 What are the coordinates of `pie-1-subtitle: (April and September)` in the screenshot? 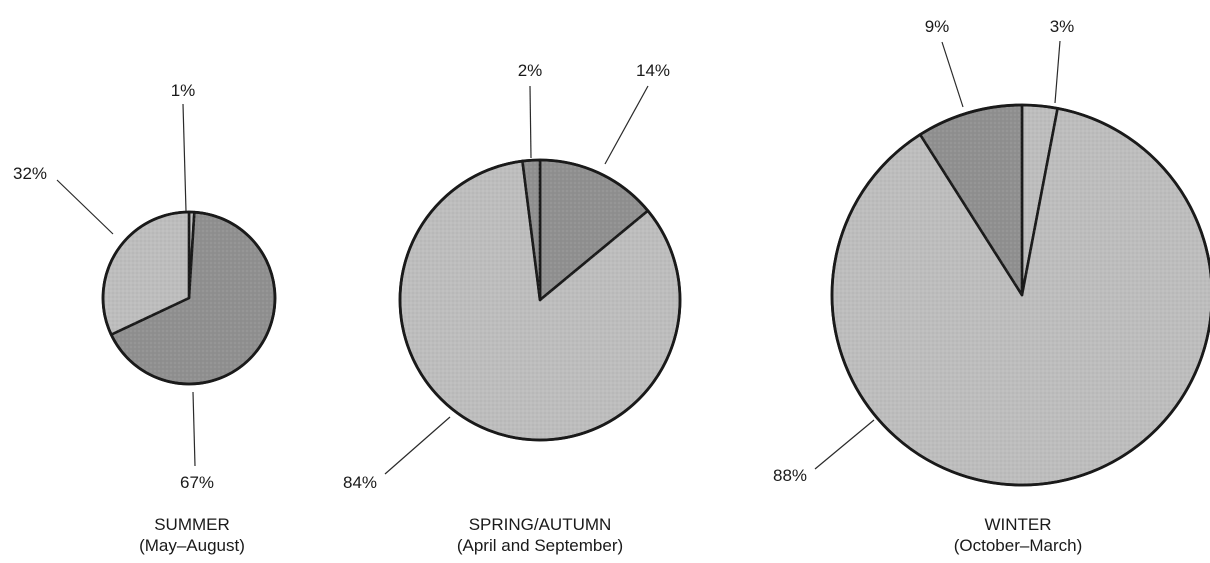 It's located at (540, 545).